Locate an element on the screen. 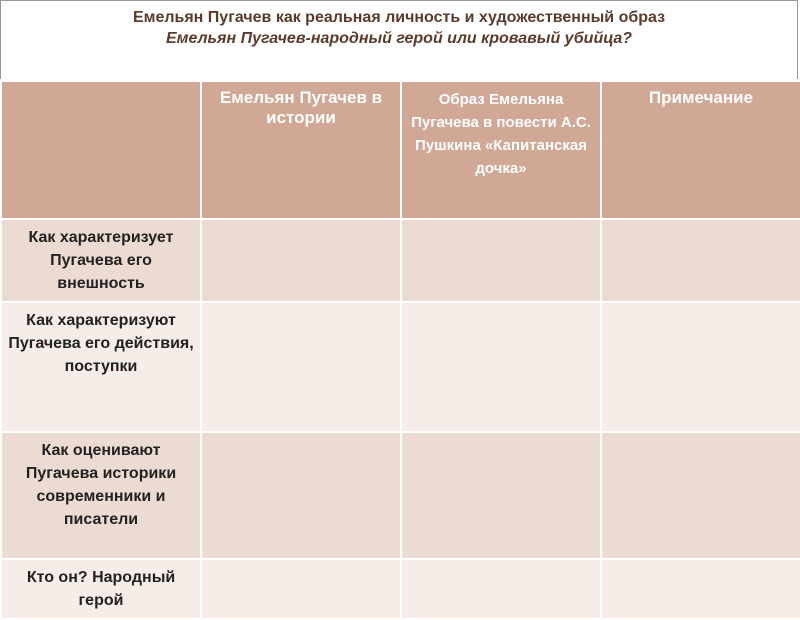 The image size is (800, 620). corner-cell is located at coordinates (101, 150).